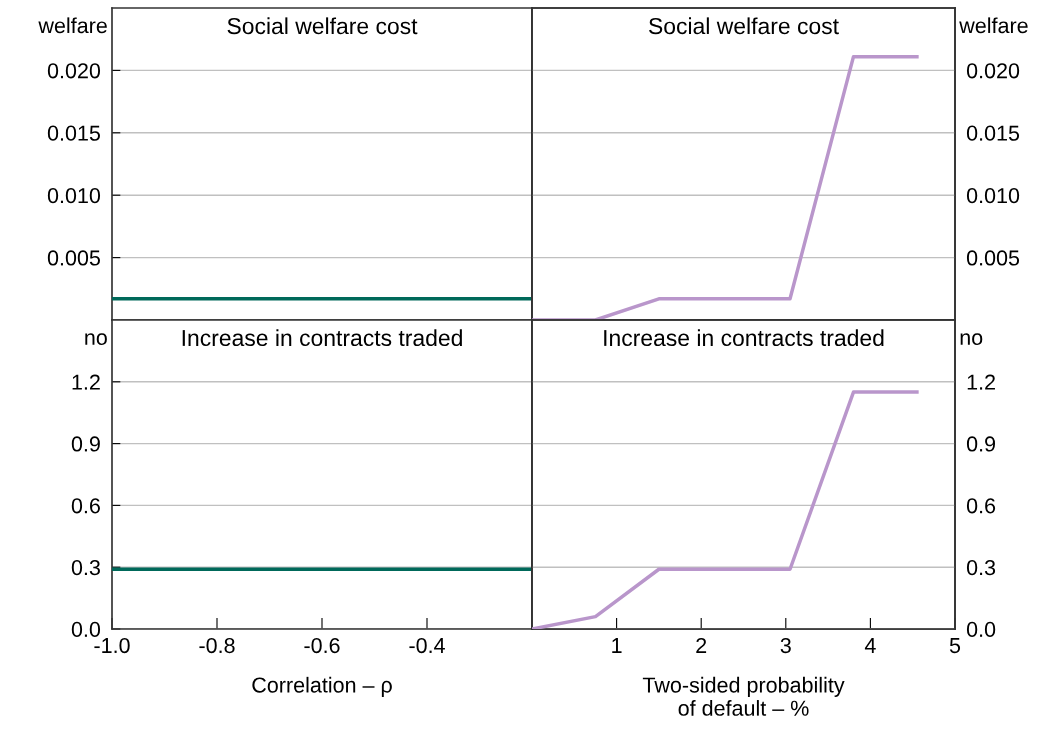  Describe the element at coordinates (74, 71) in the screenshot. I see `y-tick-label: 0.020` at that location.